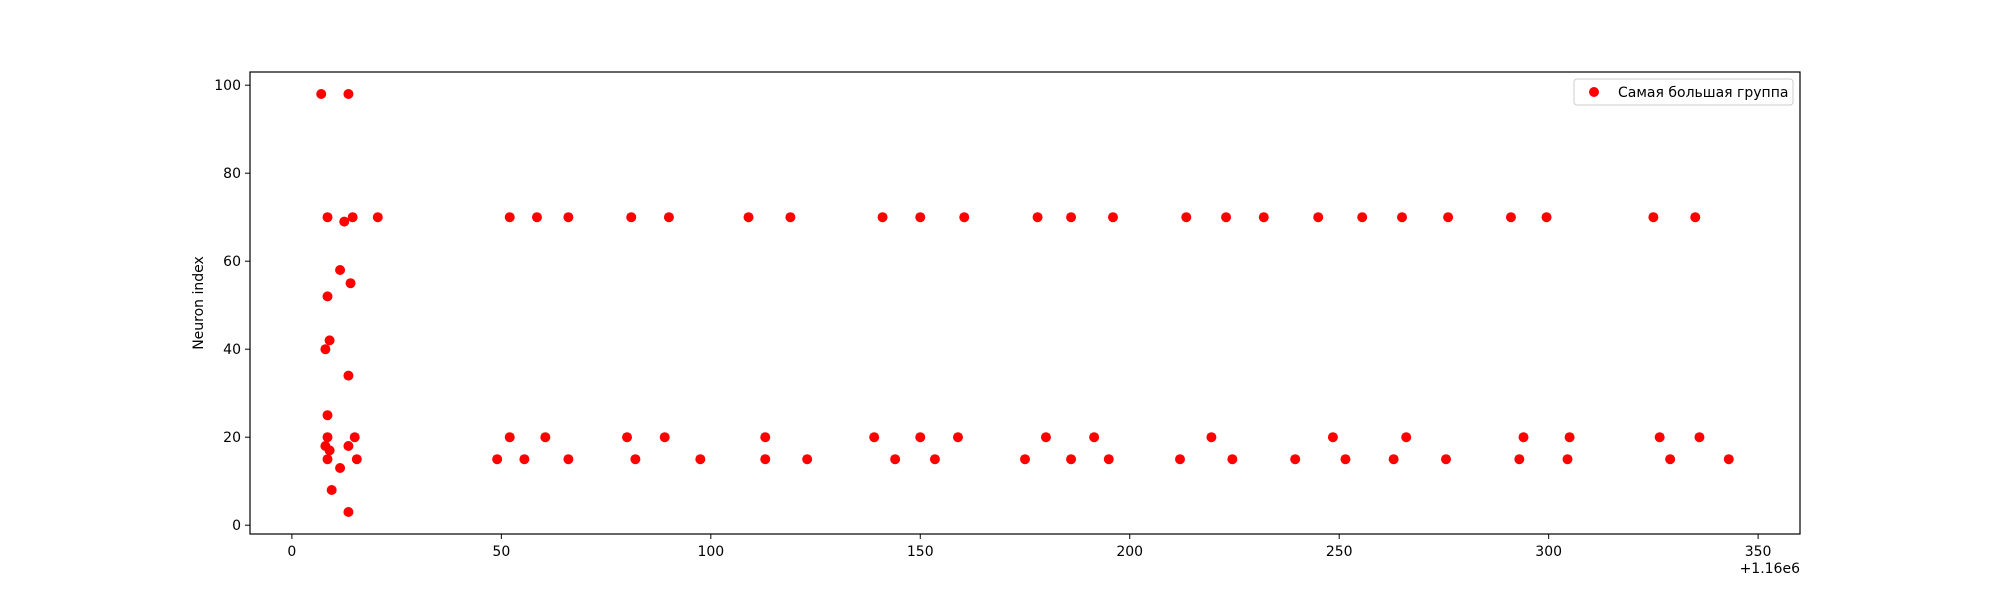 This screenshot has width=2000, height=600. What do you see at coordinates (1758, 552) in the screenshot?
I see `x-tick-label: 350` at bounding box center [1758, 552].